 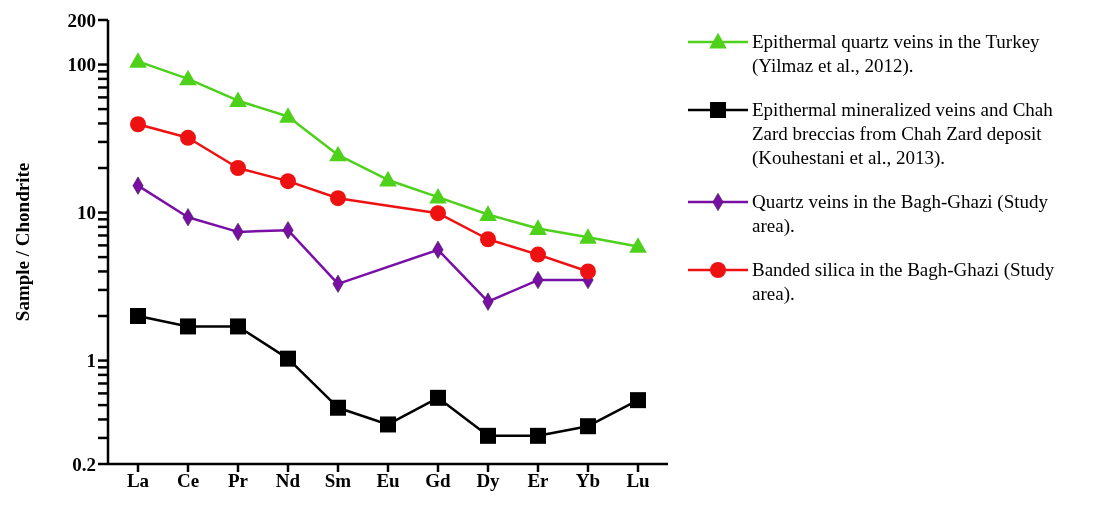 I want to click on x-tick-label: Ce, so click(x=188, y=481).